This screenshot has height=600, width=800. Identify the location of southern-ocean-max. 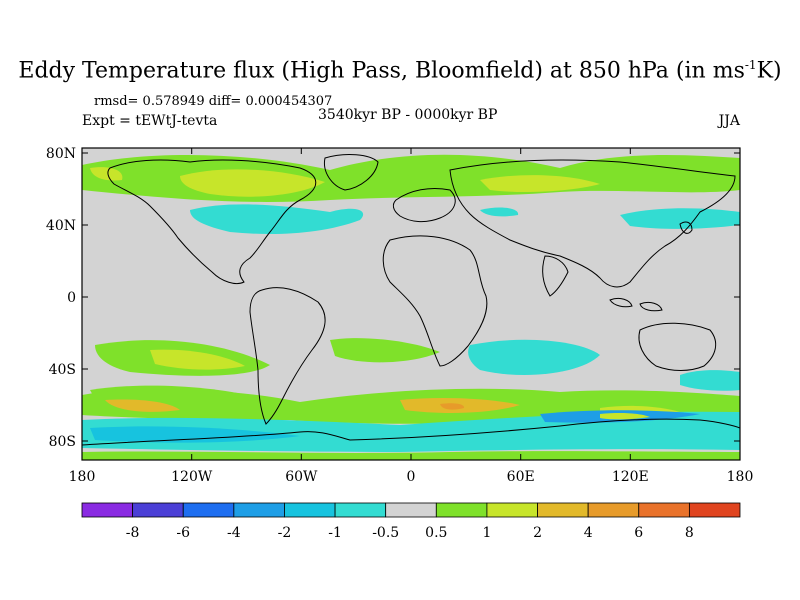
(452, 406).